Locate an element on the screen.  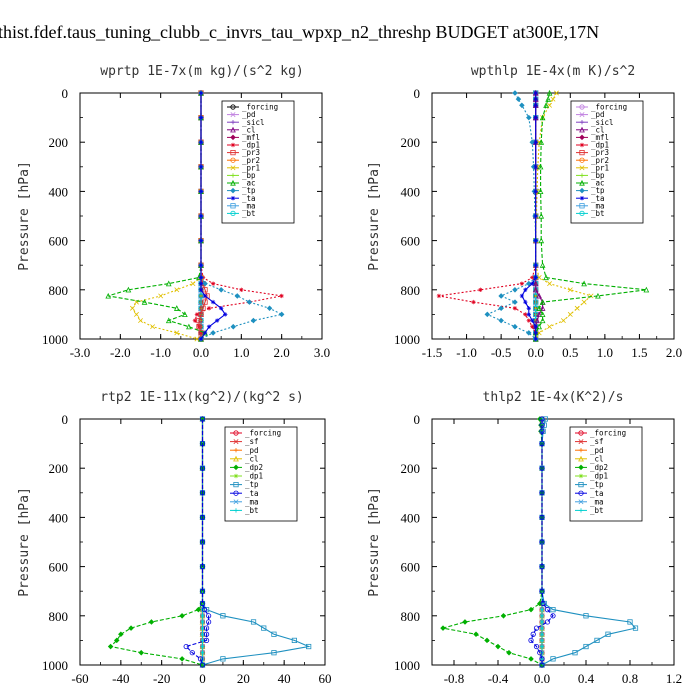
legend-entry: _dp2 is located at coordinates (599, 467).